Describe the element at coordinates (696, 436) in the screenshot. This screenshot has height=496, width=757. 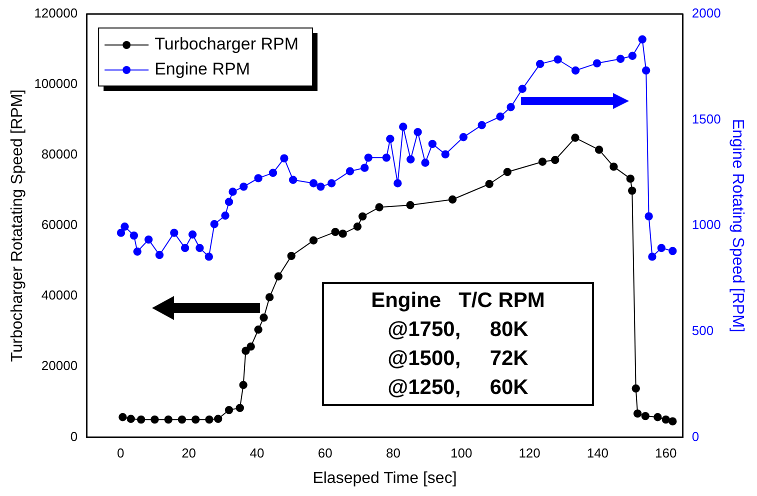
I see `y2-tick-label: 0` at that location.